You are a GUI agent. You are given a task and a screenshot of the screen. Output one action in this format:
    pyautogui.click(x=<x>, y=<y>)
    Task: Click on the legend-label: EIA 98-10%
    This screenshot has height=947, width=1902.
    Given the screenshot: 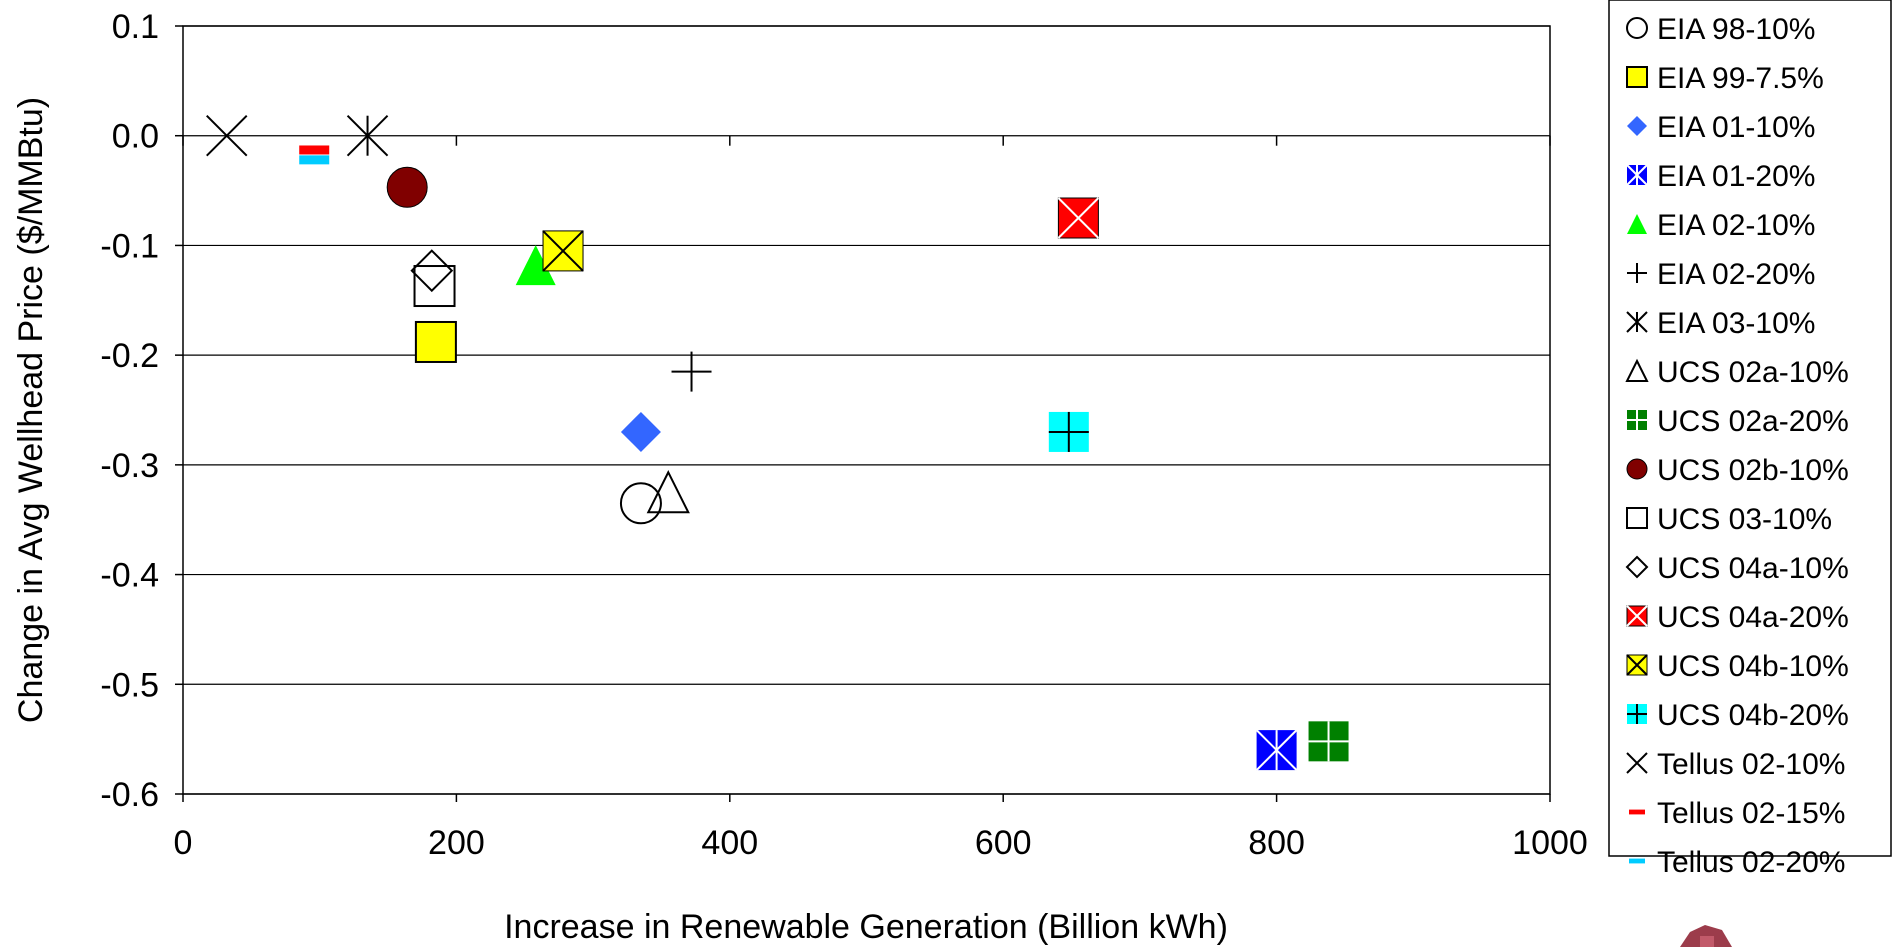 What is the action you would take?
    pyautogui.click(x=1736, y=29)
    